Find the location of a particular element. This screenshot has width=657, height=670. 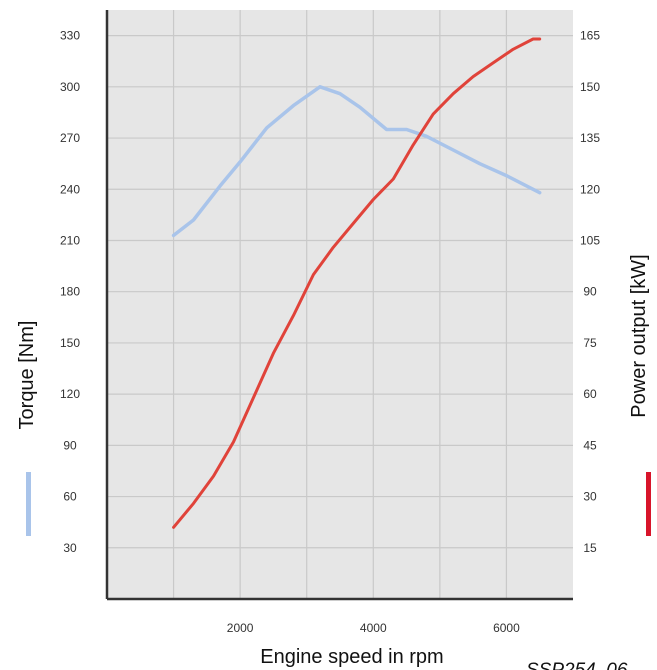

torque-legend-swatch is located at coordinates (28, 504).